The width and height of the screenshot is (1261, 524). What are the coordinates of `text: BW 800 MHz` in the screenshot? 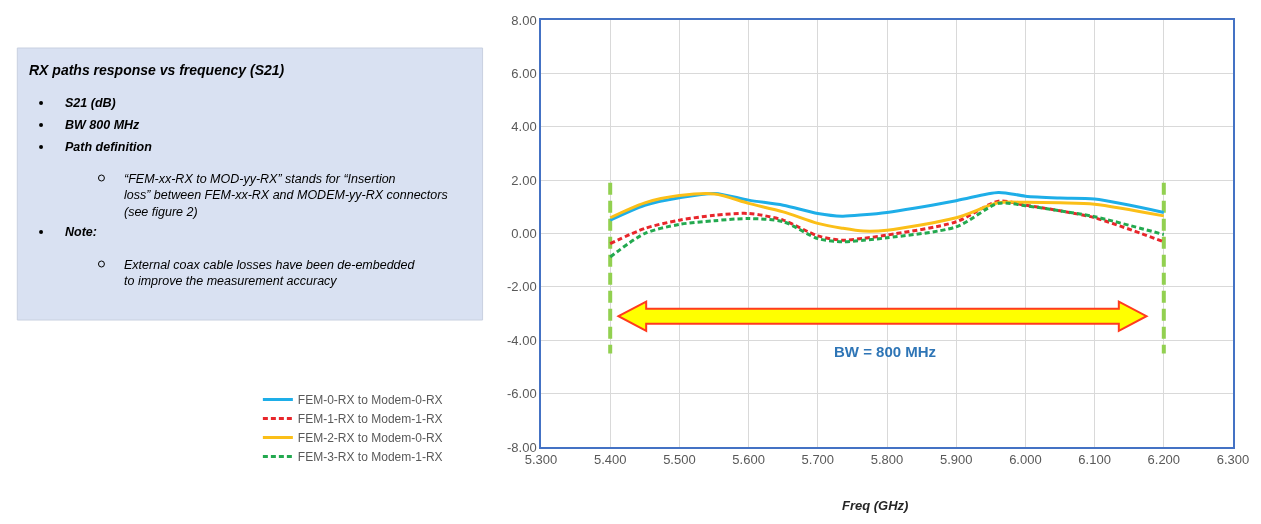 It's located at (103, 125).